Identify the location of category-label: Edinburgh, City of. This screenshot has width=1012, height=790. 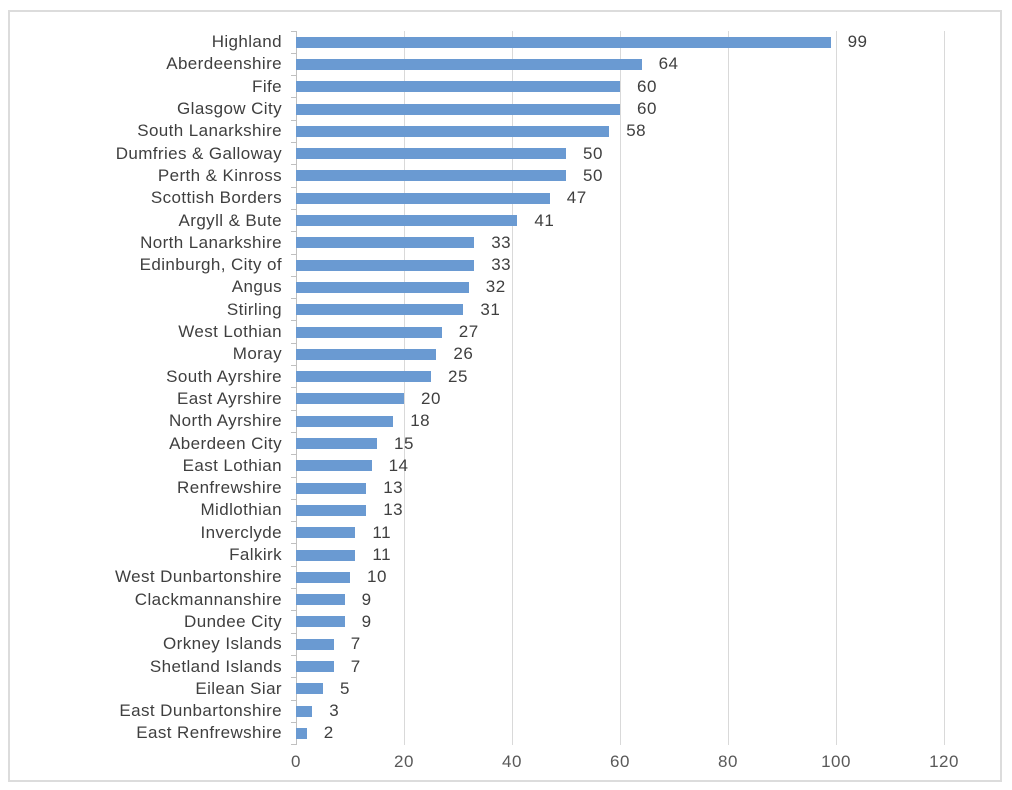
(210, 265).